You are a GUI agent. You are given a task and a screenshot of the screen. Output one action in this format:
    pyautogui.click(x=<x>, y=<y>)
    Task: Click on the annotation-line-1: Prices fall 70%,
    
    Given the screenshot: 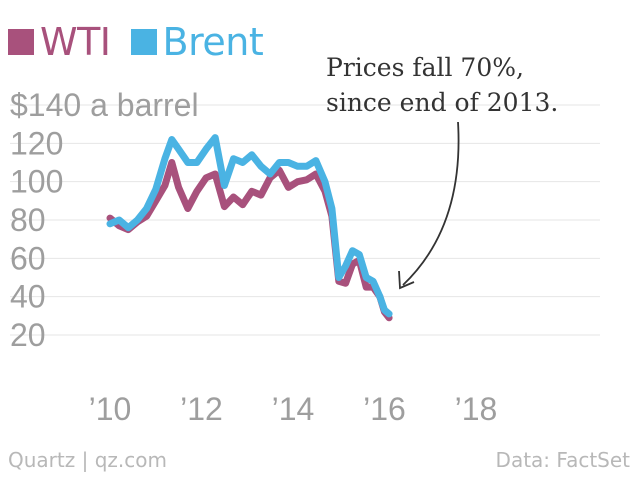 What is the action you would take?
    pyautogui.click(x=425, y=67)
    